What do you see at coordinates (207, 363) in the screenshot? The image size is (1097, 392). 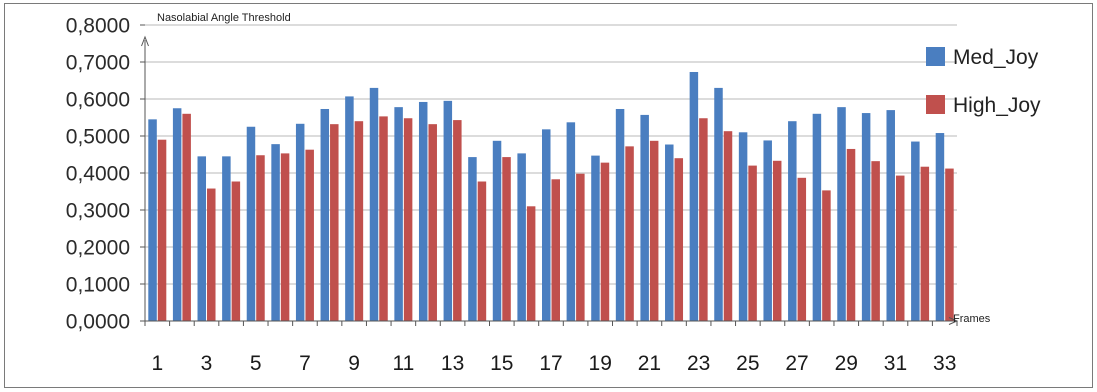 I see `x-tick-label: 3` at bounding box center [207, 363].